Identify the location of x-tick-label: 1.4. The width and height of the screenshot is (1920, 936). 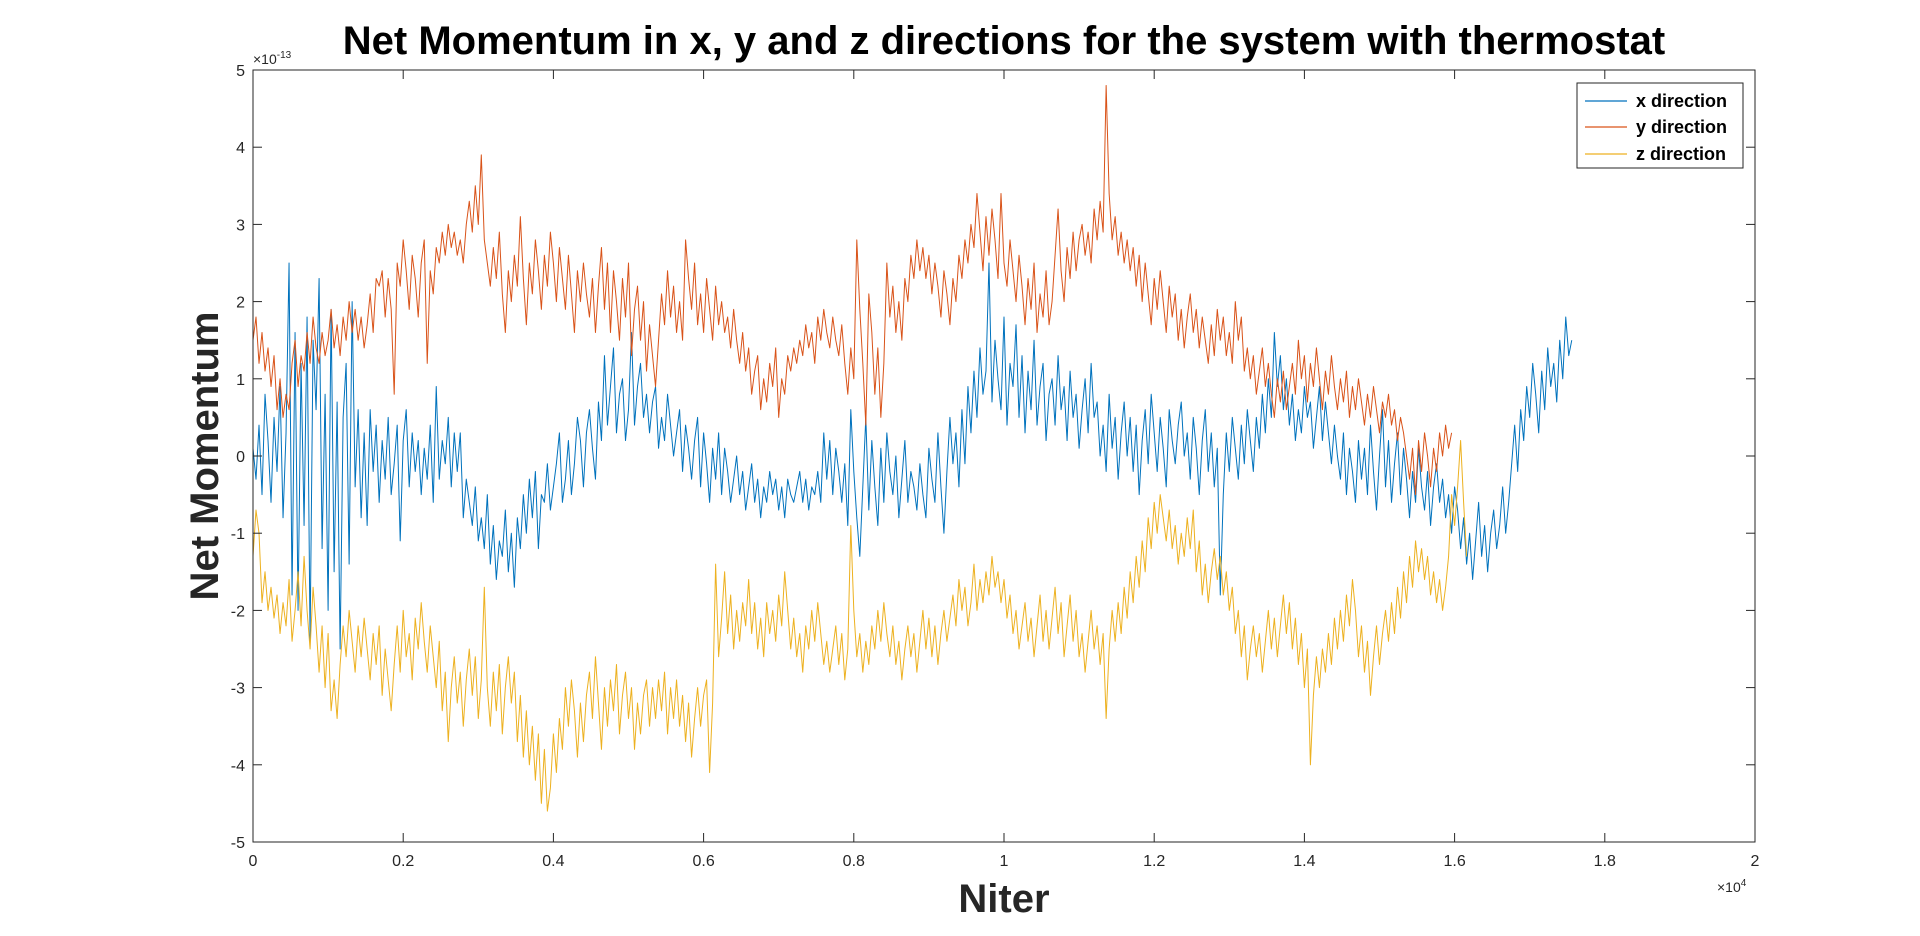
(1304, 861).